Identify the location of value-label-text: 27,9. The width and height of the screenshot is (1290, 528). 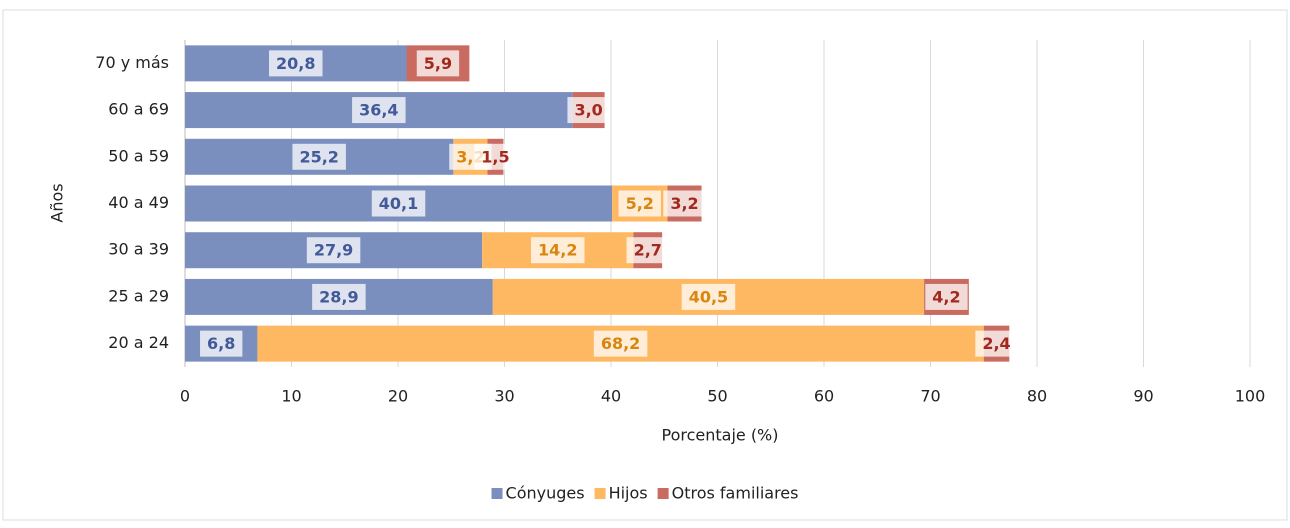
(333, 250).